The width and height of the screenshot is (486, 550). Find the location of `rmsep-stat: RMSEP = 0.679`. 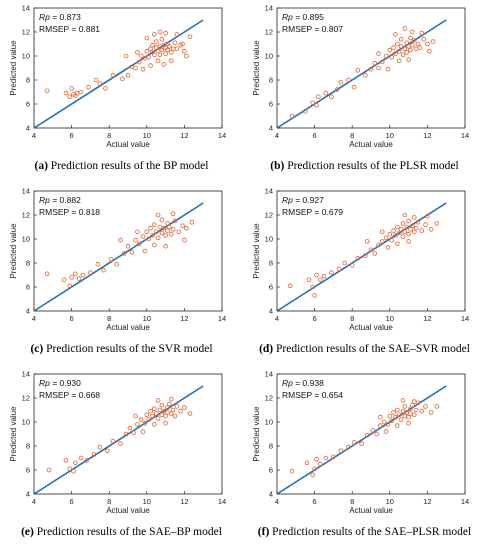

rmsep-stat: RMSEP = 0.679 is located at coordinates (312, 212).